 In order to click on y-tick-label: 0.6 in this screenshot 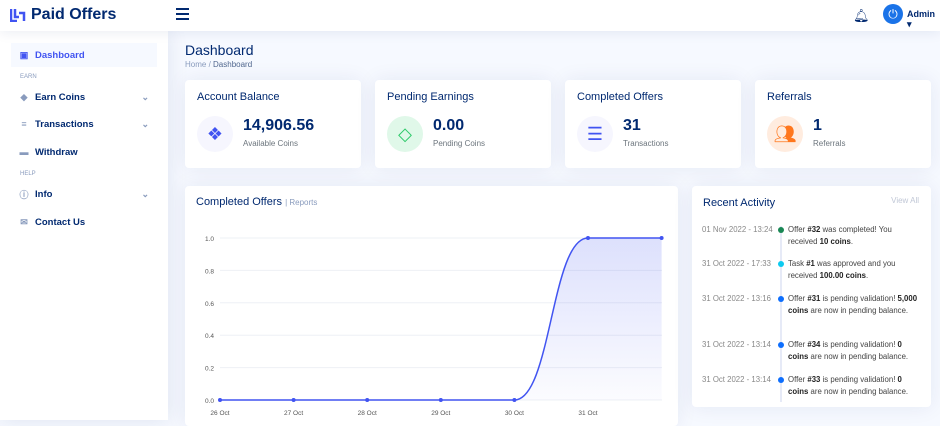, I will do `click(209, 304)`.